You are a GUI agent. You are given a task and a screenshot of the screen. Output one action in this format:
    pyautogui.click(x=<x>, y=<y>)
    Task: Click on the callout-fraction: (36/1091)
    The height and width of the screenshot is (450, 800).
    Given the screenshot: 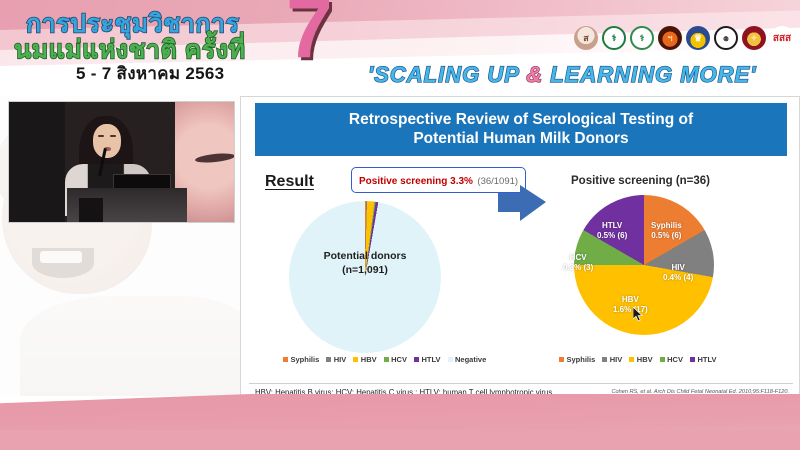 What is the action you would take?
    pyautogui.click(x=498, y=181)
    